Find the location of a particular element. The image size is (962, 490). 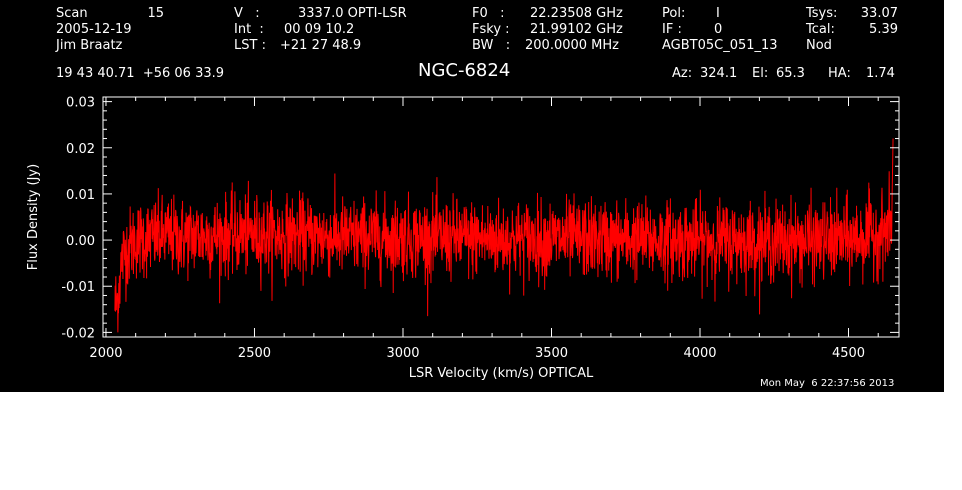

x-tick-label: 3000 is located at coordinates (402, 353).